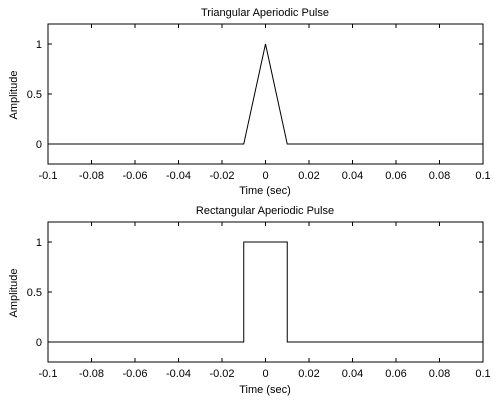 This screenshot has height=400, width=498. Describe the element at coordinates (265, 13) in the screenshot. I see `chart-title: Triangular Aperiodic Pulse` at that location.